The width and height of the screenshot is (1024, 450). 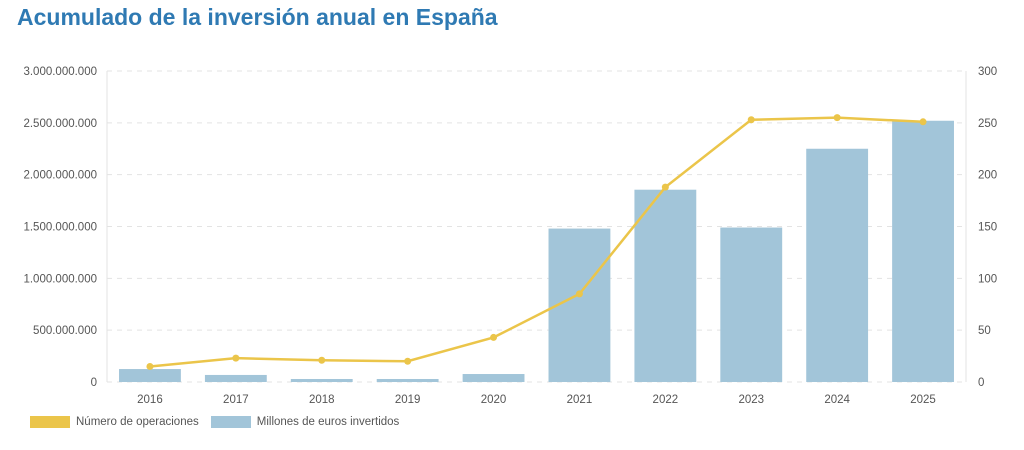 I want to click on legend-swatch-bar, so click(x=230, y=422).